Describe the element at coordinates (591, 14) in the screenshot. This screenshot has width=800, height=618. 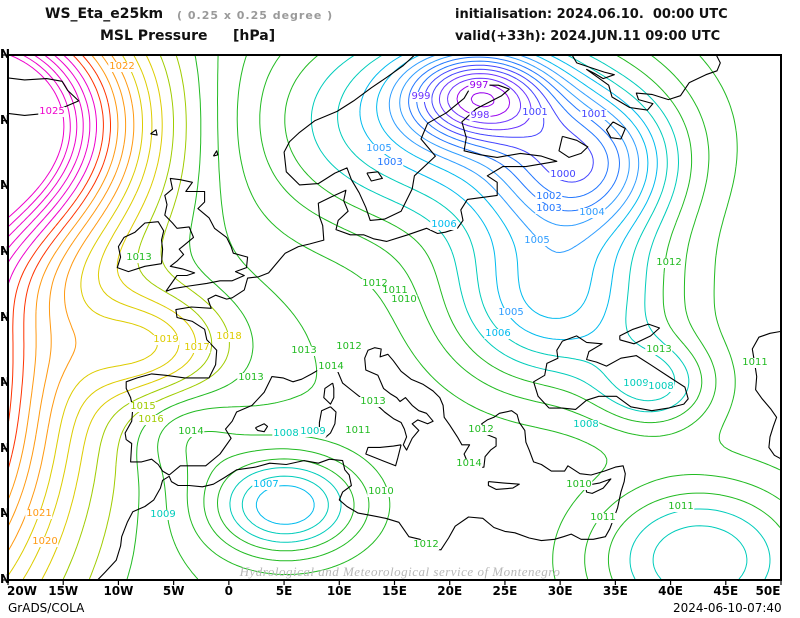
I see `initialisation-time: initialisation: 2024.06.10. 00:00 UTC` at that location.